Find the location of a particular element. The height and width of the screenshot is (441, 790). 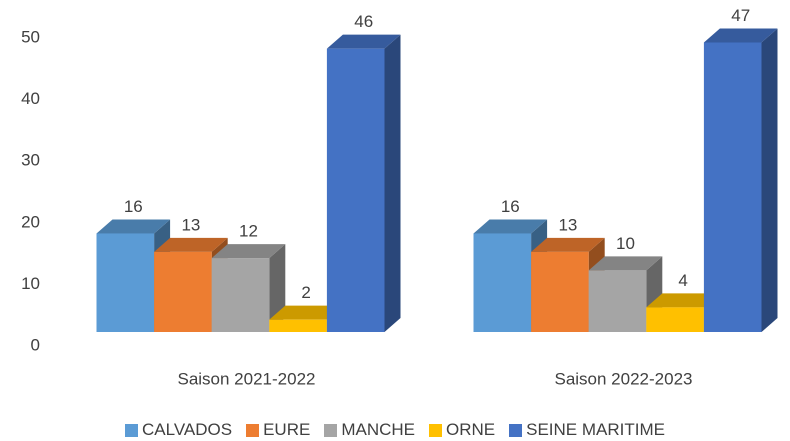

data-label: 47 is located at coordinates (740, 15).